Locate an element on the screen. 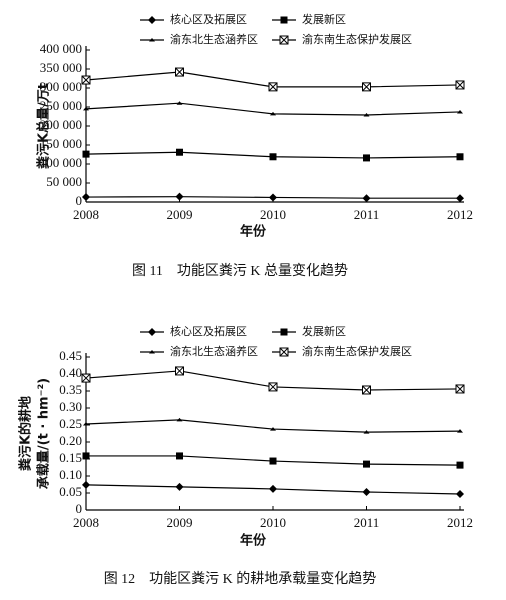 Image resolution: width=506 pixels, height=600 pixels. x-tick-label: 2012 is located at coordinates (460, 214).